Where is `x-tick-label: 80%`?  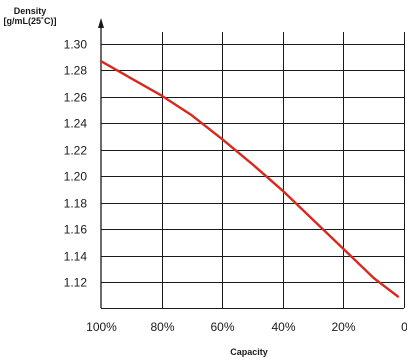
x-tick-label: 80% is located at coordinates (162, 327).